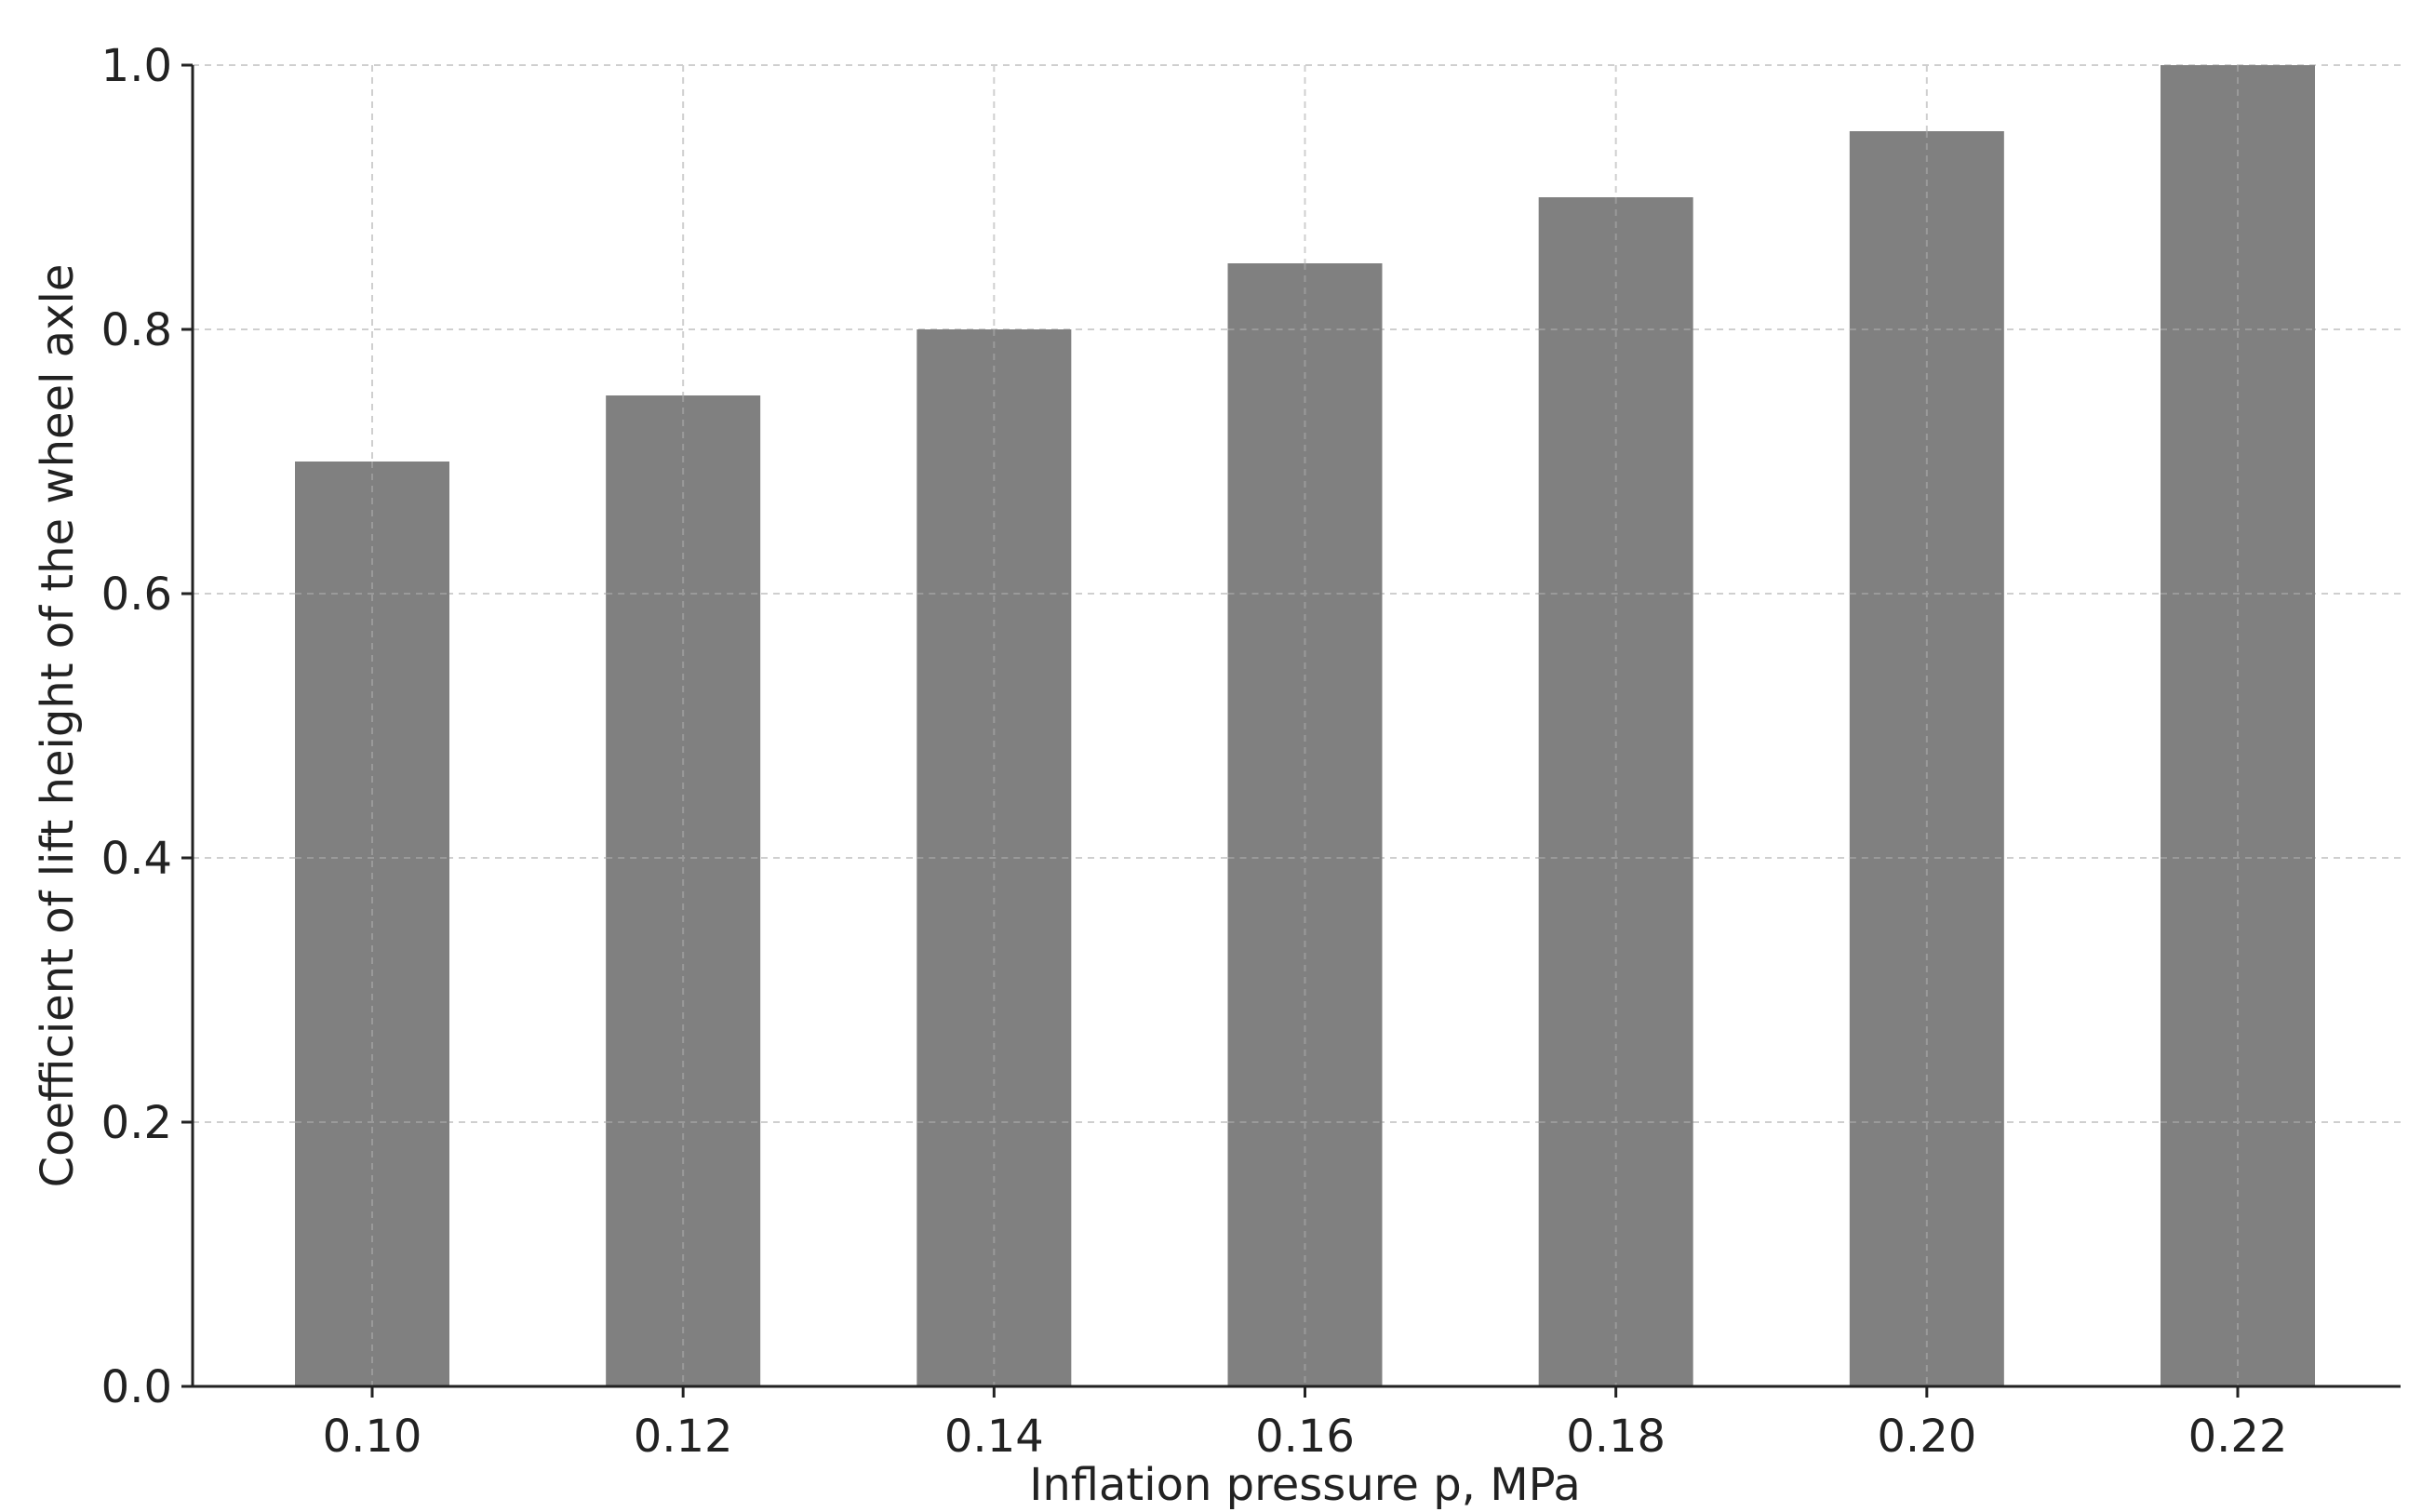 Image resolution: width=2435 pixels, height=1512 pixels. I want to click on x-tick-label: 0.22, so click(2238, 1437).